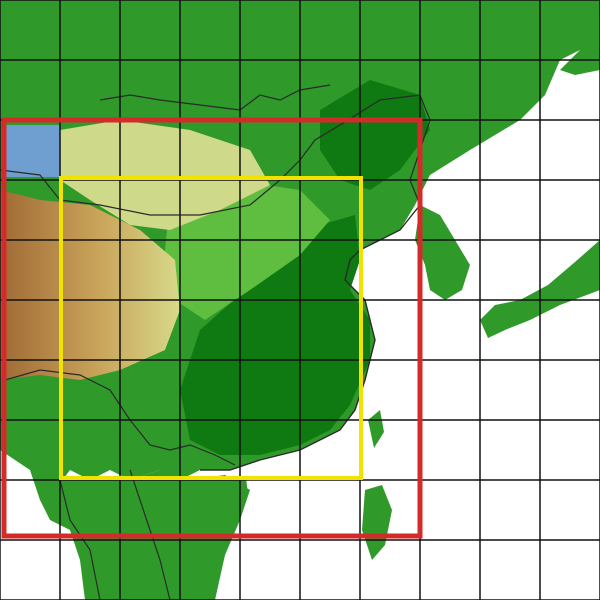  Describe the element at coordinates (377, 522) in the screenshot. I see `philippine-islands` at that location.